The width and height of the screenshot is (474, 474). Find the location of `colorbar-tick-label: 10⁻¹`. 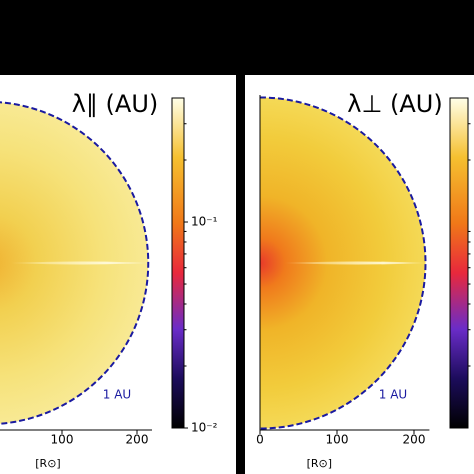

colorbar-tick-label: 10⁻¹ is located at coordinates (204, 222).